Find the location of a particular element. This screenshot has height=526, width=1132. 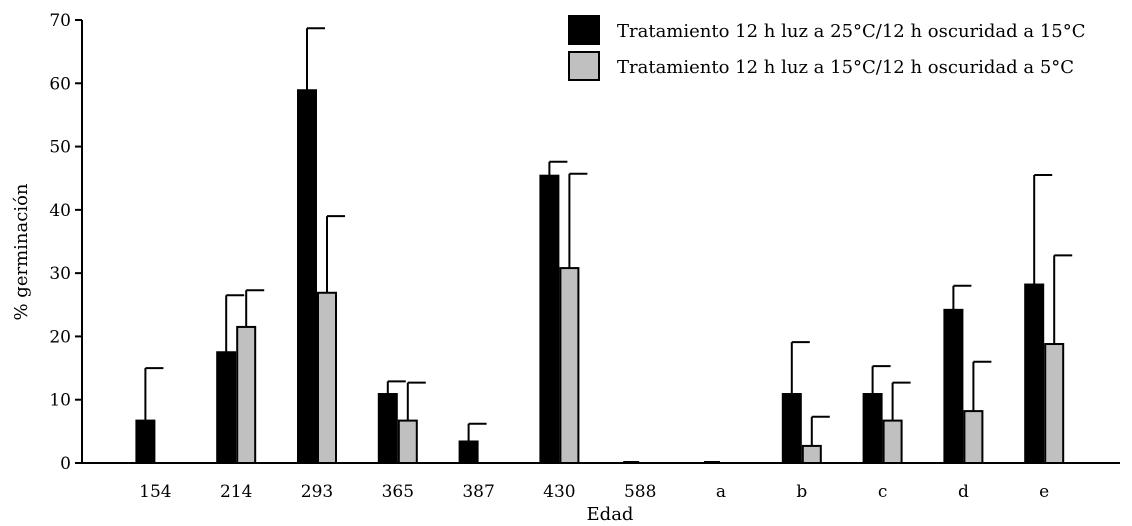

x-tick-label: d is located at coordinates (963, 492).